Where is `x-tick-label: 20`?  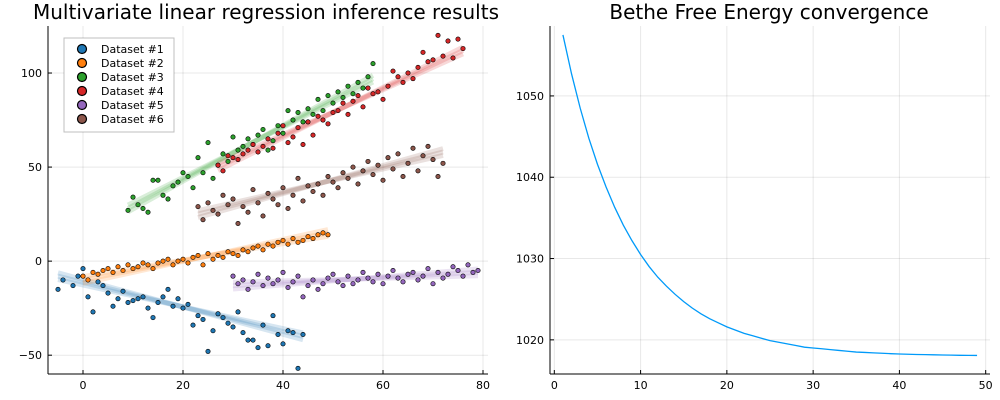 x-tick-label: 20 is located at coordinates (183, 385).